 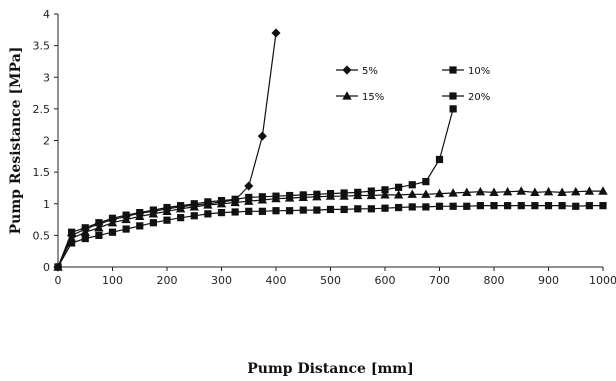 What do you see at coordinates (413, 84) in the screenshot?
I see `legend: 5% 10% 15% 20%` at bounding box center [413, 84].